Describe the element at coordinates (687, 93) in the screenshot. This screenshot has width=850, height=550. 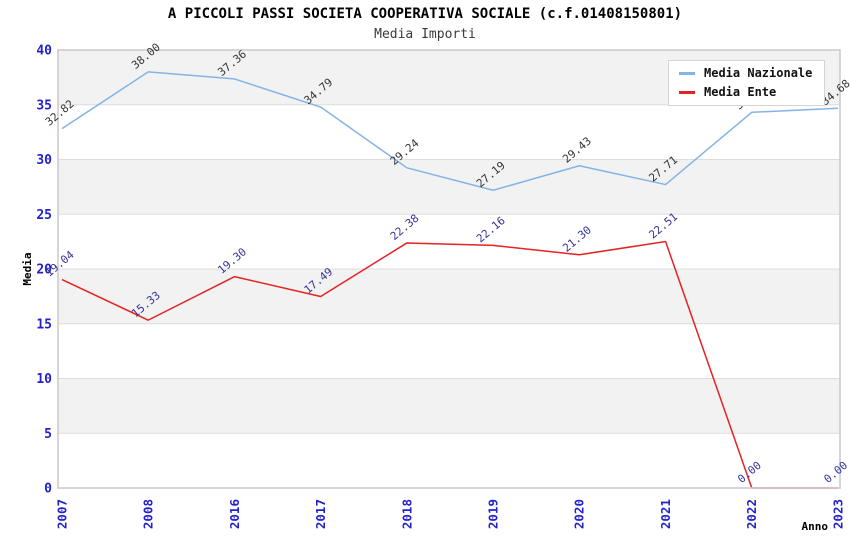
I see `legend-swatch-media-ente` at that location.